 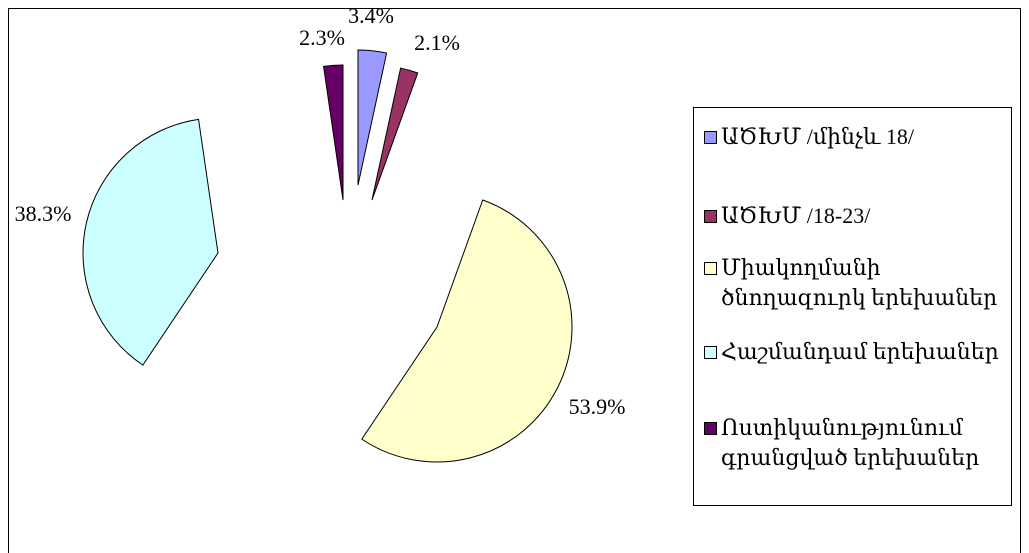 I want to click on data-label: 2.3%, so click(x=322, y=37).